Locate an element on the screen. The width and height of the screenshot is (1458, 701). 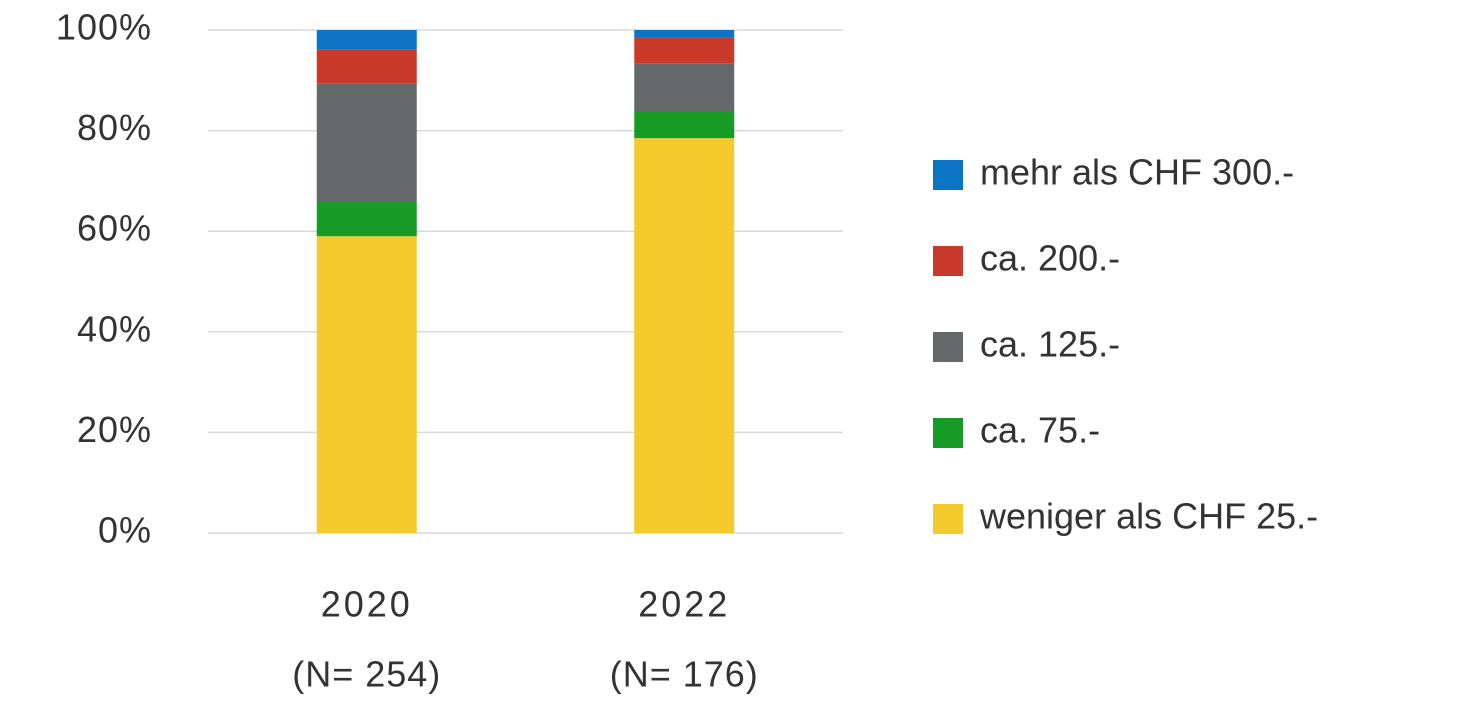
x-tick-sublabel: (N= 254) is located at coordinates (366, 674).